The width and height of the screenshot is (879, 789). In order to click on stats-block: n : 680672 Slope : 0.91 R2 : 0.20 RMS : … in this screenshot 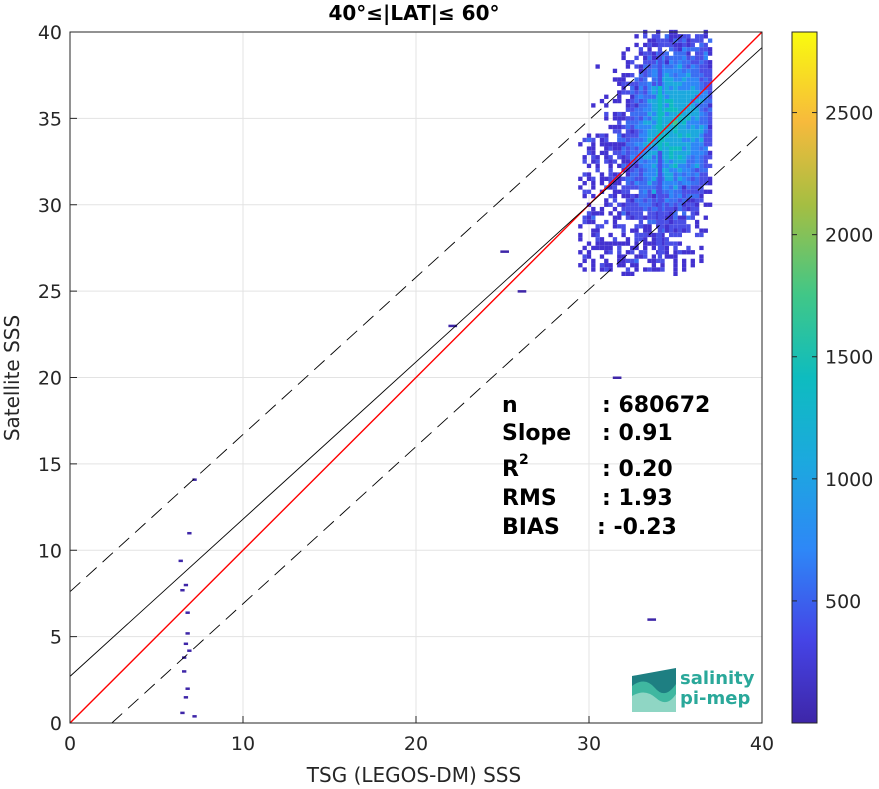, I will do `click(606, 466)`.